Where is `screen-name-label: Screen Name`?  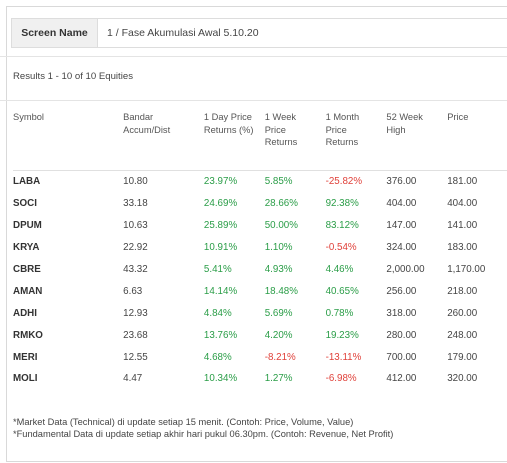 screen-name-label: Screen Name is located at coordinates (55, 33).